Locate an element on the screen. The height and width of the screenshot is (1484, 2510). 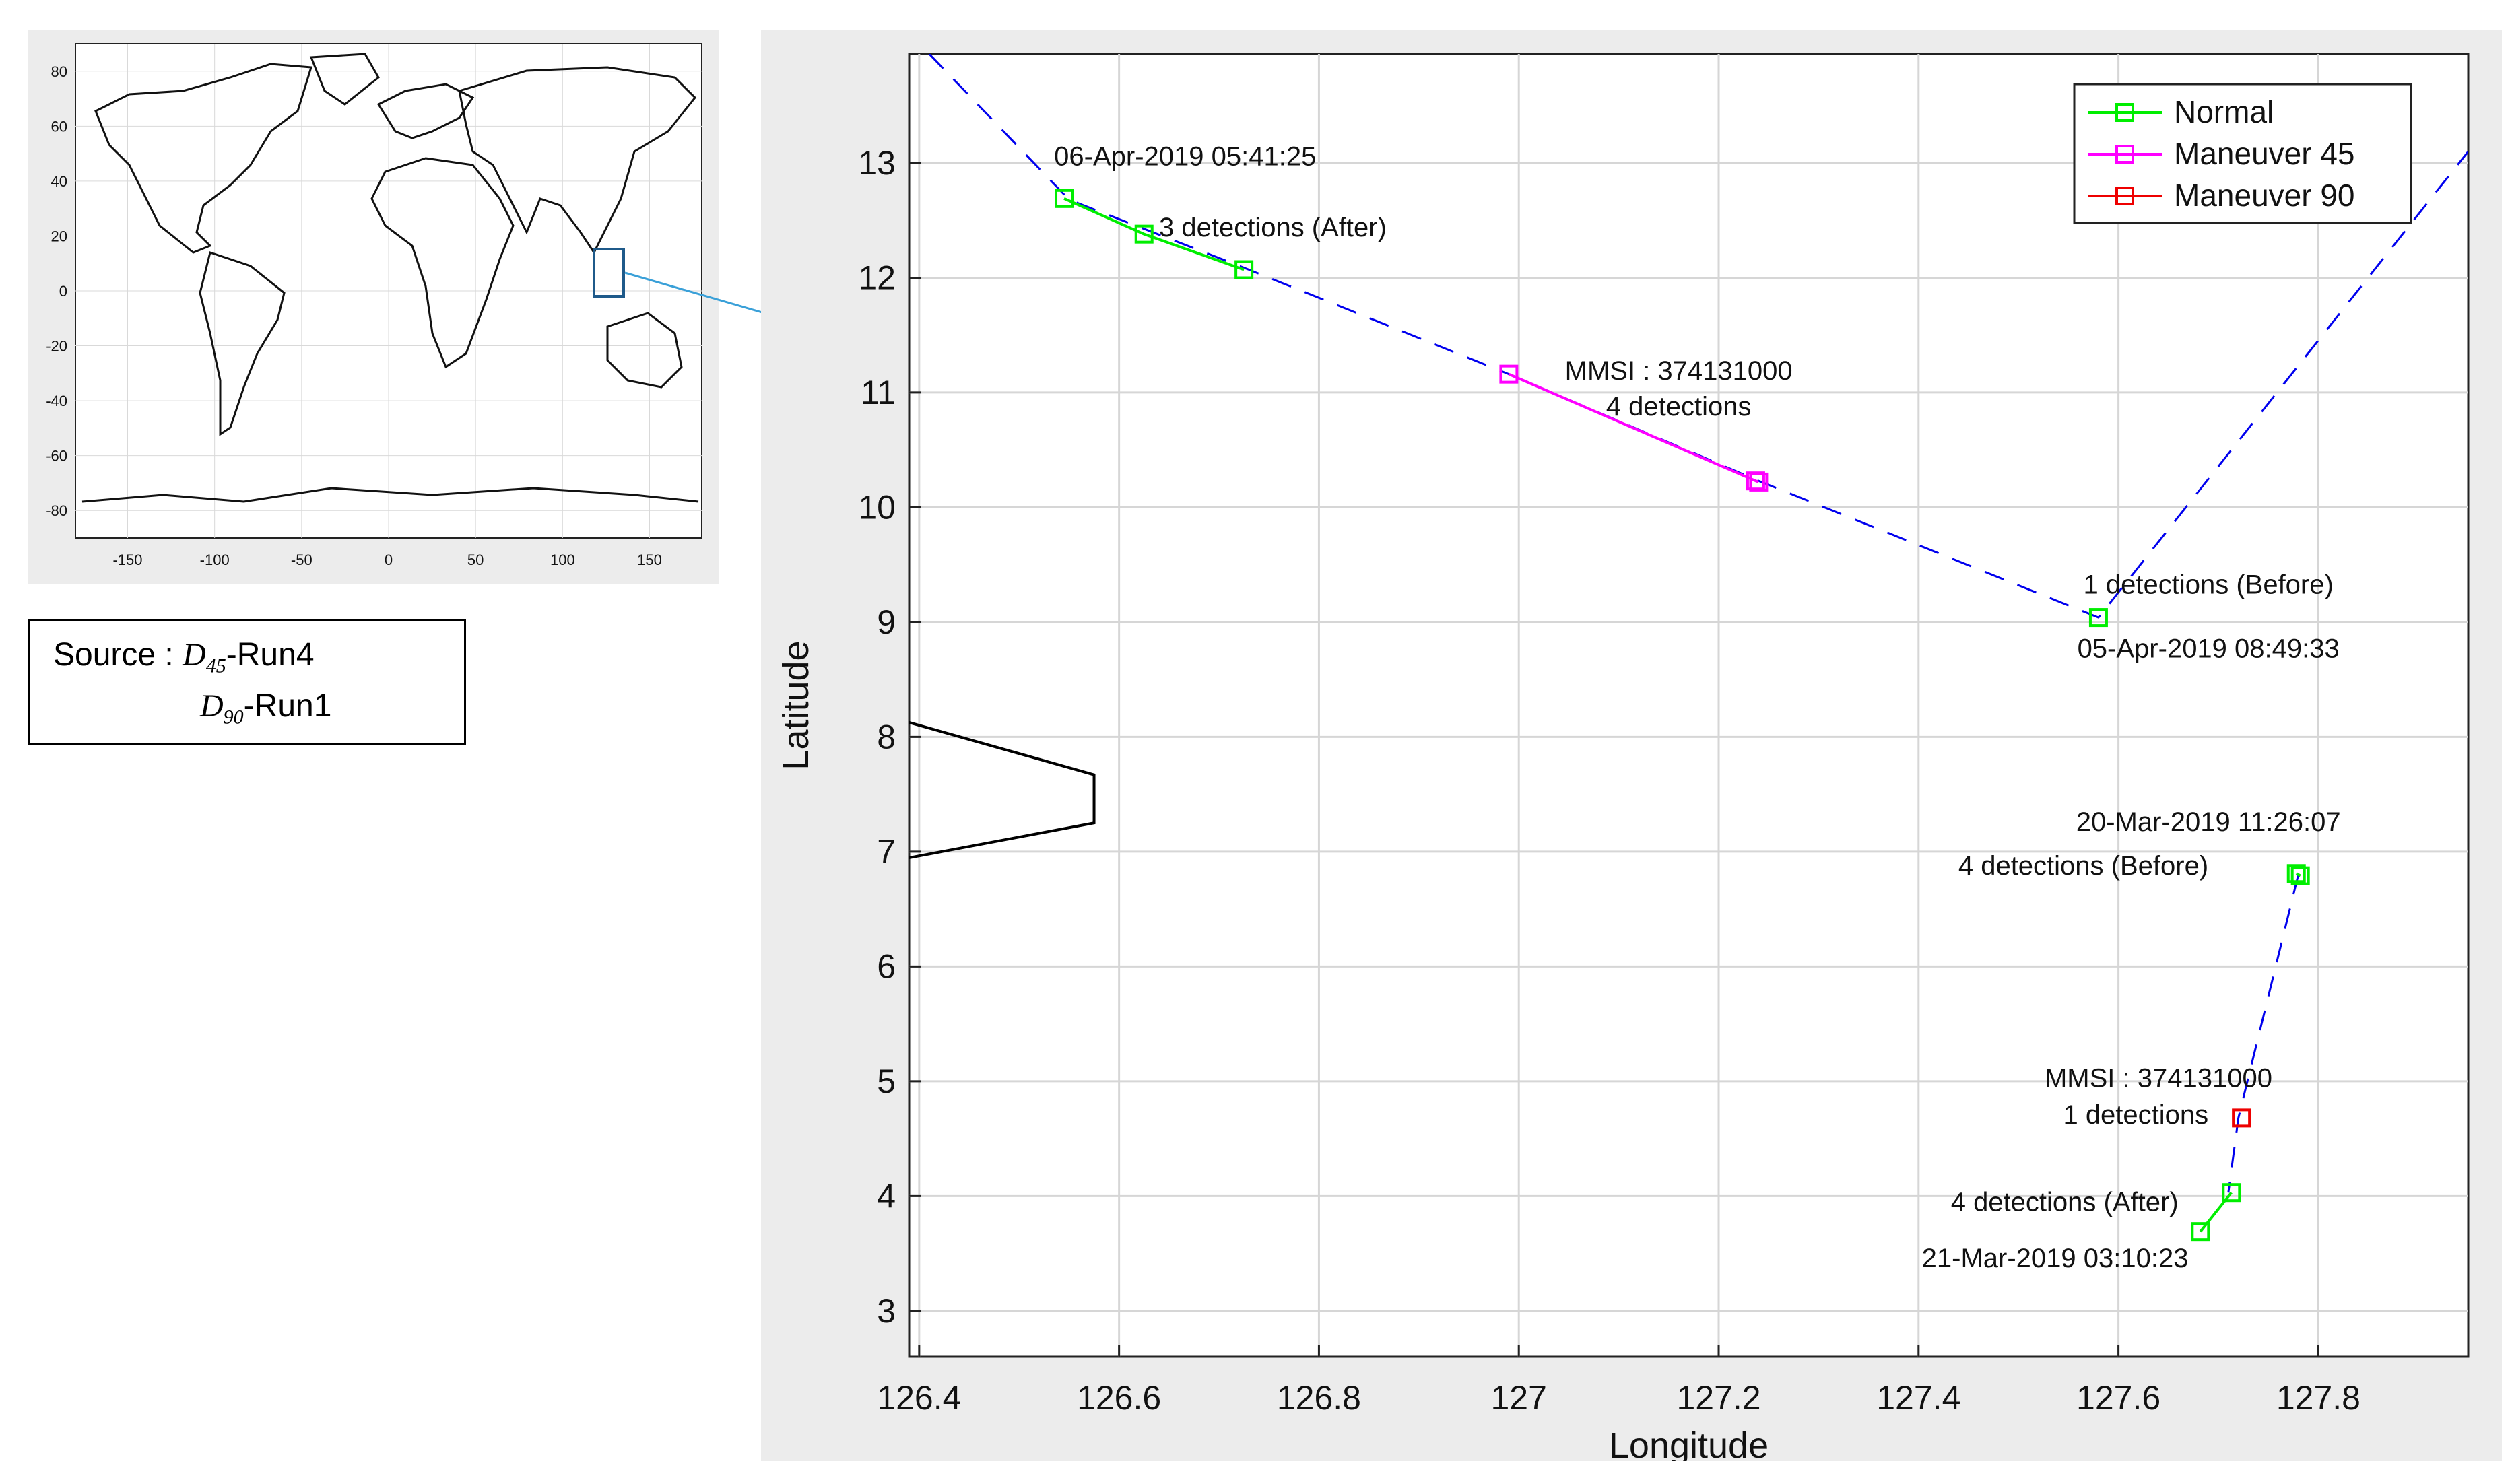
x-tick-label: 127 is located at coordinates (1519, 1398).